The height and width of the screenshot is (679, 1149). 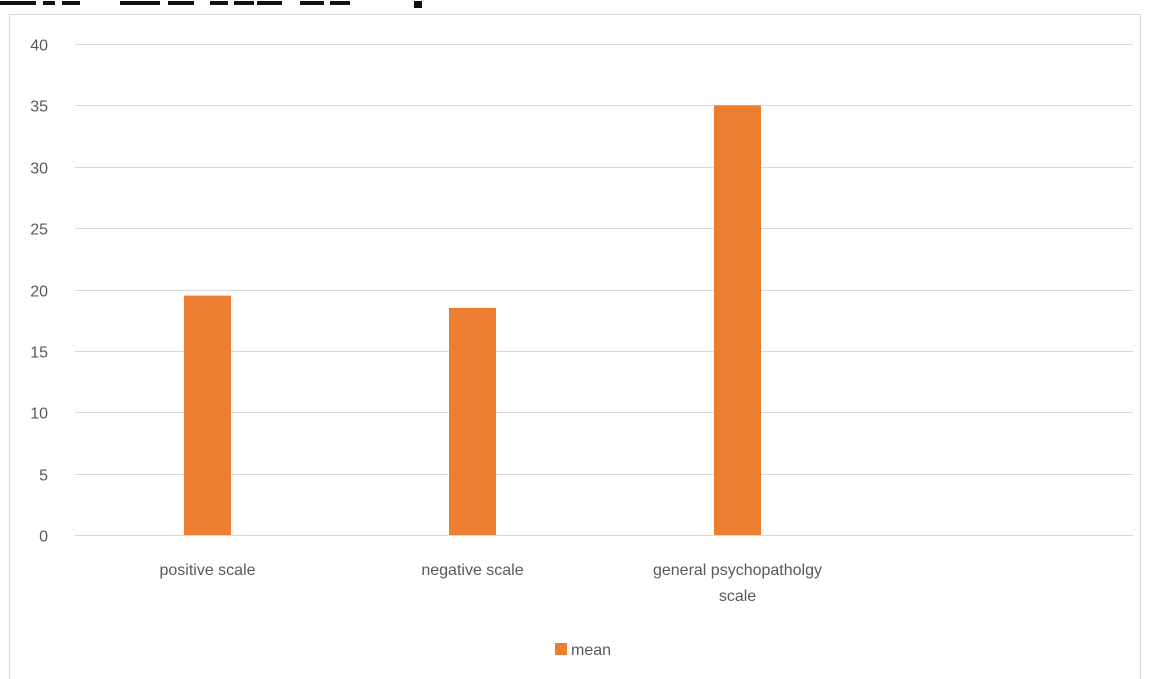 What do you see at coordinates (39, 169) in the screenshot?
I see `y-tick-label: 30` at bounding box center [39, 169].